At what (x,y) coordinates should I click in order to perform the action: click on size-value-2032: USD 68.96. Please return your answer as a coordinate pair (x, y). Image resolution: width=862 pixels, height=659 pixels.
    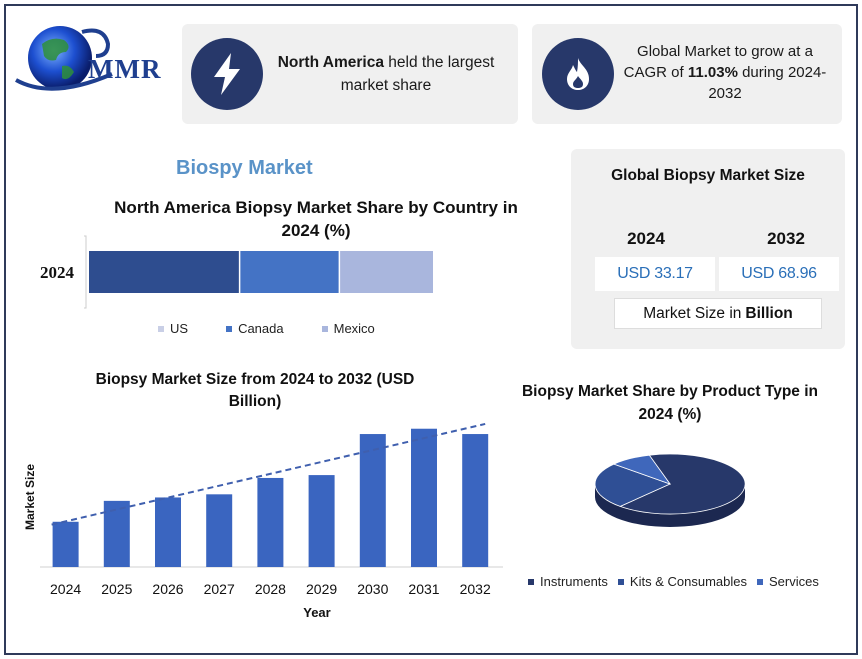
    Looking at the image, I should click on (779, 274).